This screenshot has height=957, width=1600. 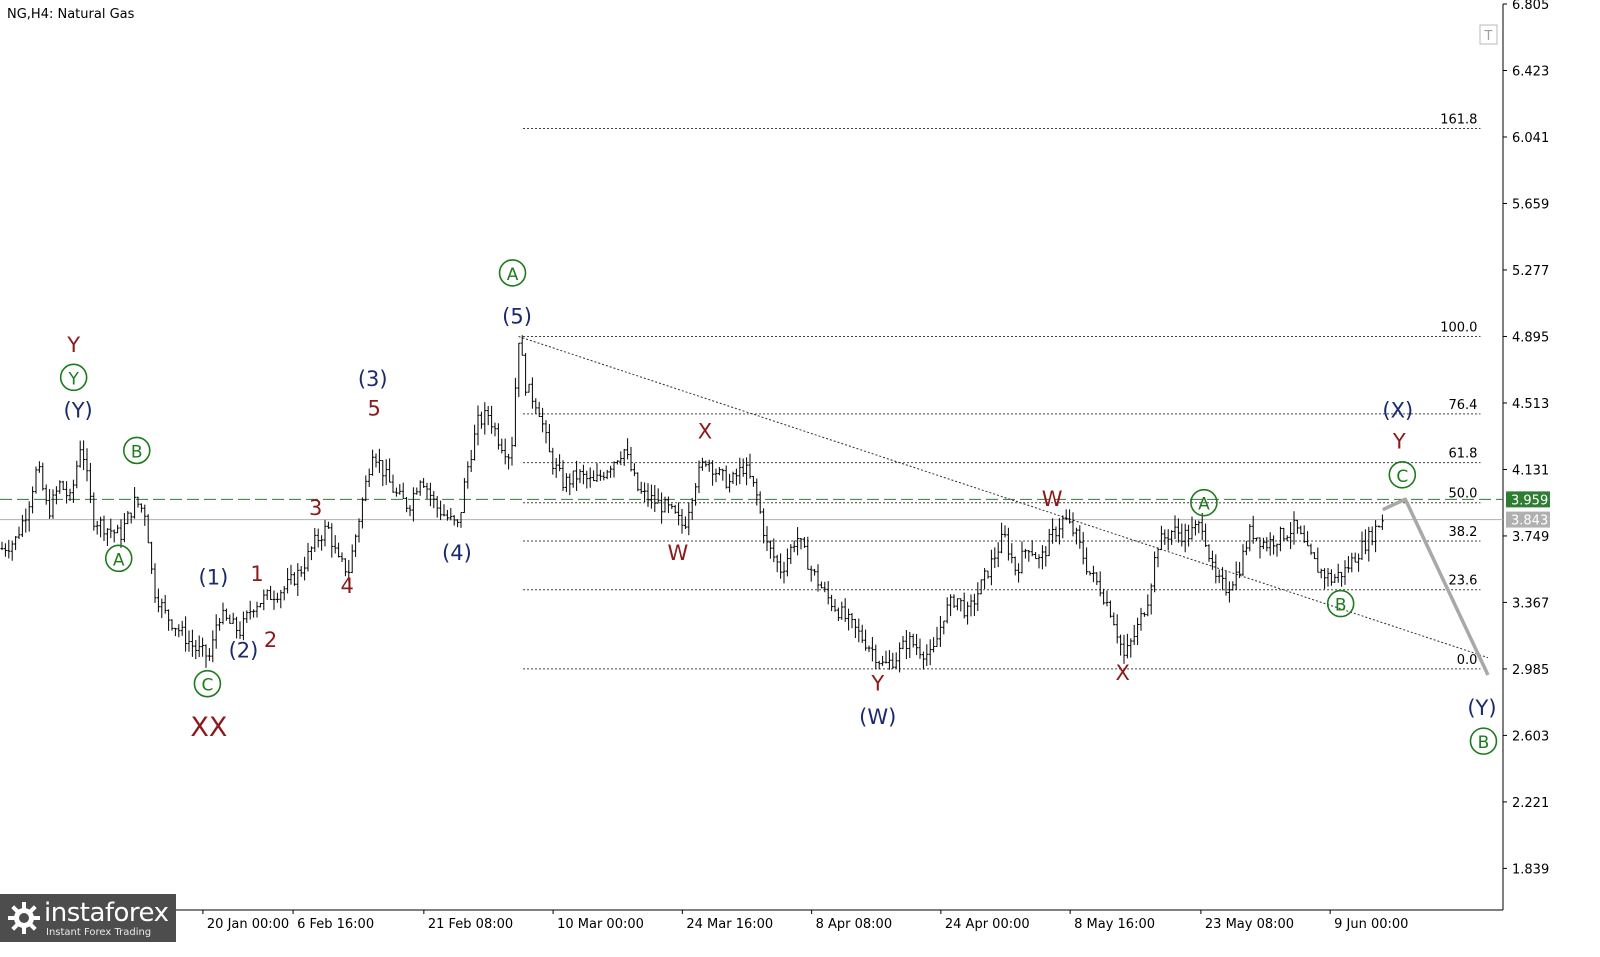 I want to click on wave-label: 1, so click(x=256, y=574).